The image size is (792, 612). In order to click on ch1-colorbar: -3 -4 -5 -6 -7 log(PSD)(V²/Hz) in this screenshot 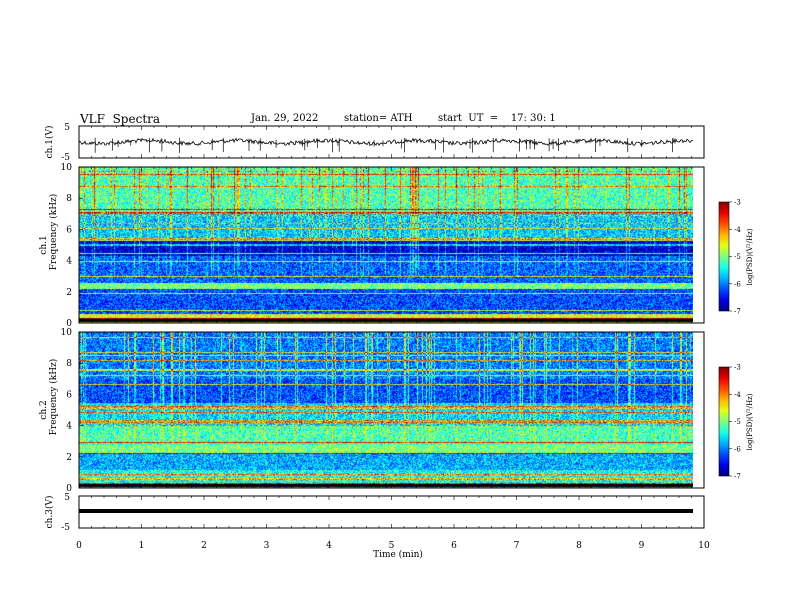, I will do `click(736, 257)`.